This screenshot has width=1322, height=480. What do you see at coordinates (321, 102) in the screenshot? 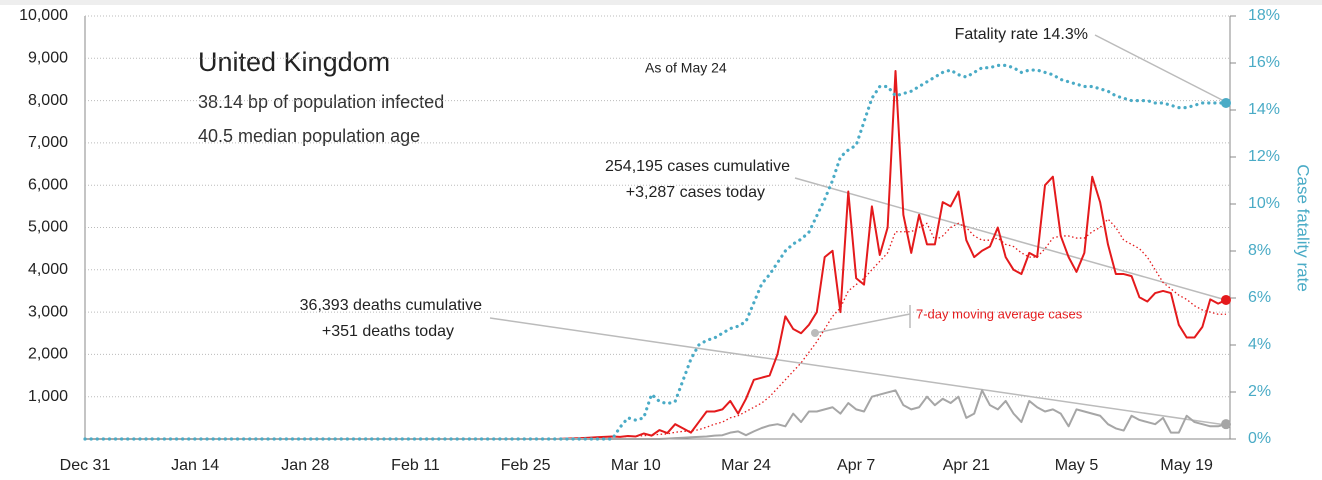
I see `subtitle: 38.14 bp of population infected` at bounding box center [321, 102].